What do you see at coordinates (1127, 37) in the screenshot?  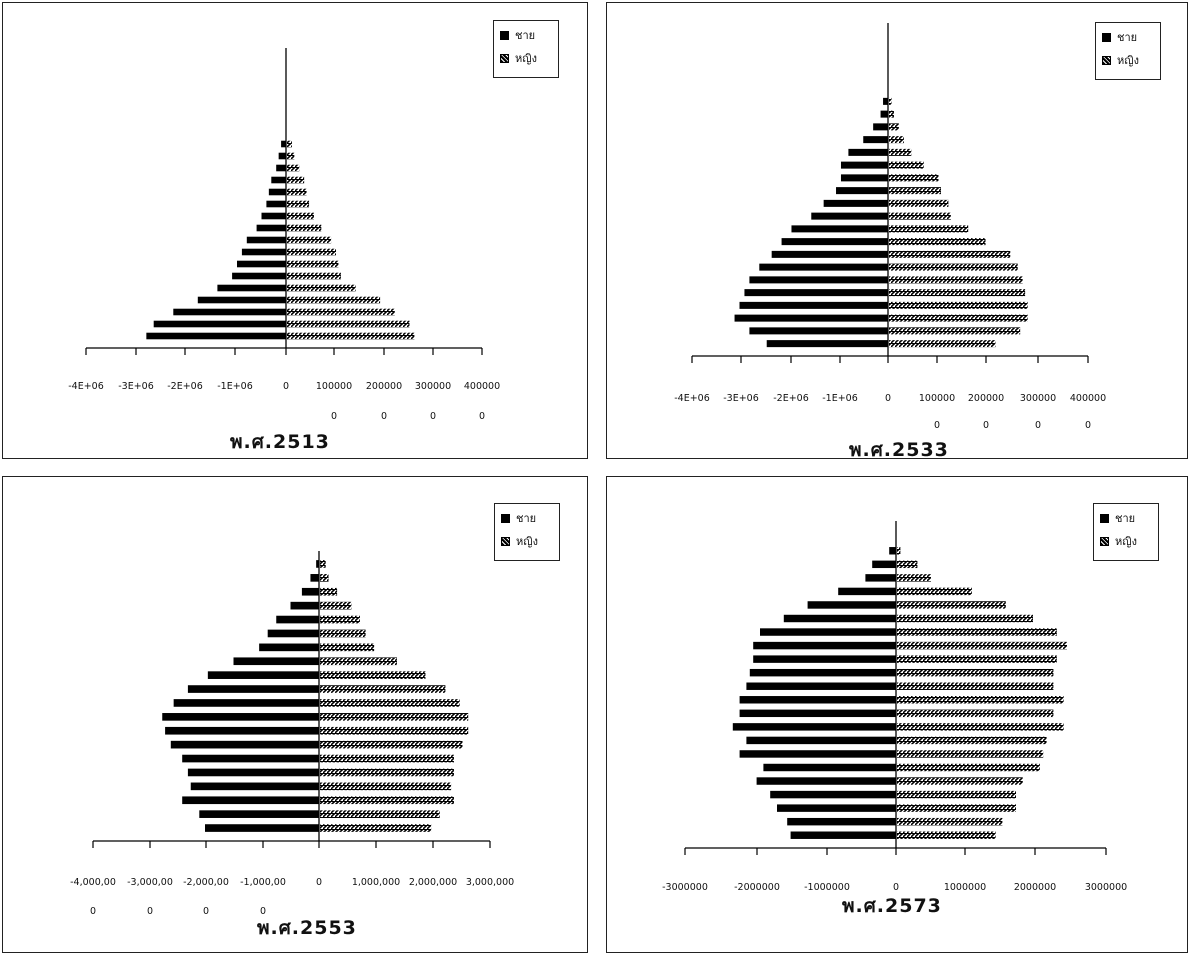 I see `legend-male-label: ชาย` at bounding box center [1127, 37].